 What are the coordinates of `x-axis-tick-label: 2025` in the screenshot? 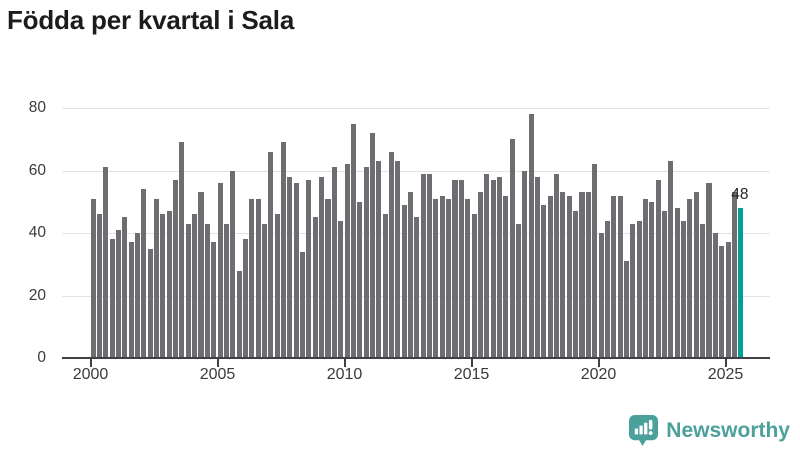 It's located at (725, 374).